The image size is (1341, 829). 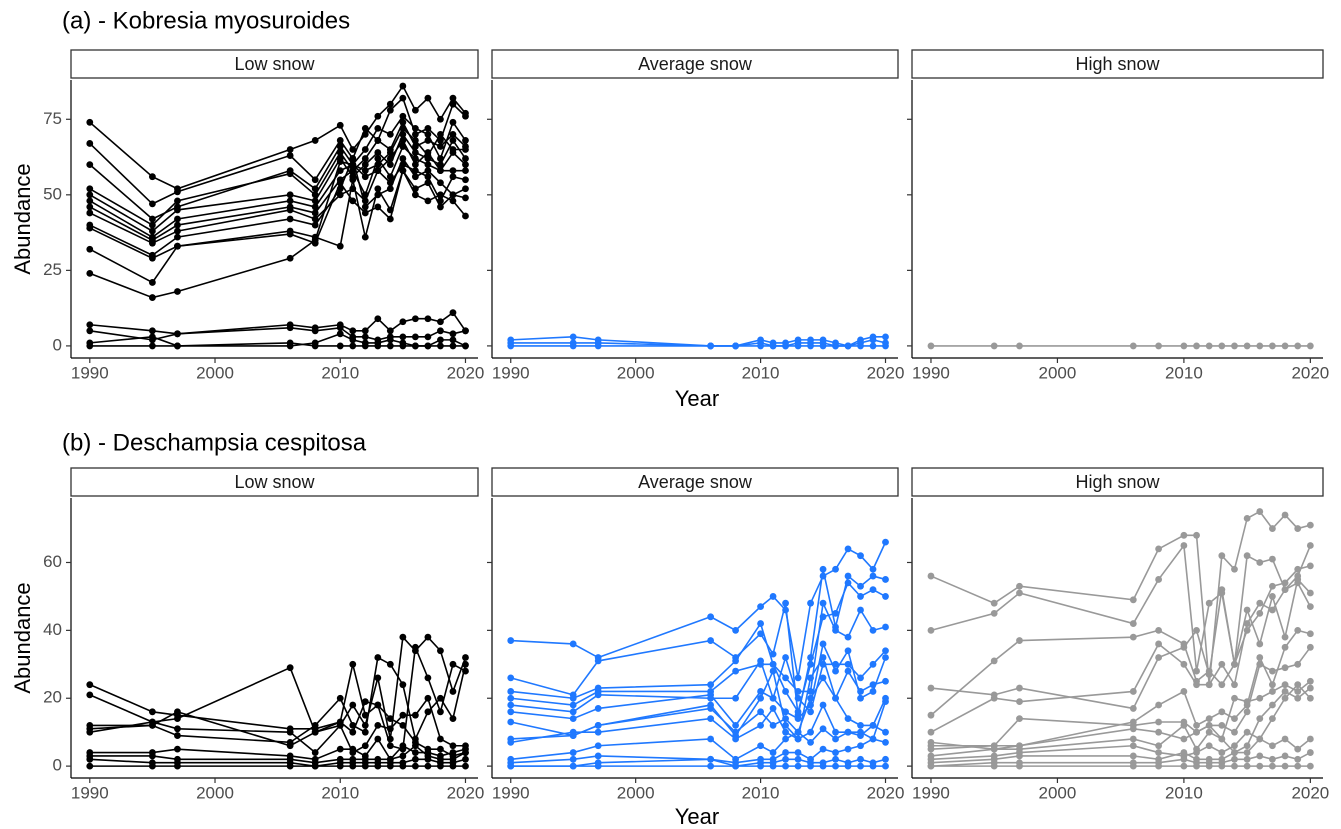 I want to click on facet-series, so click(x=698, y=341).